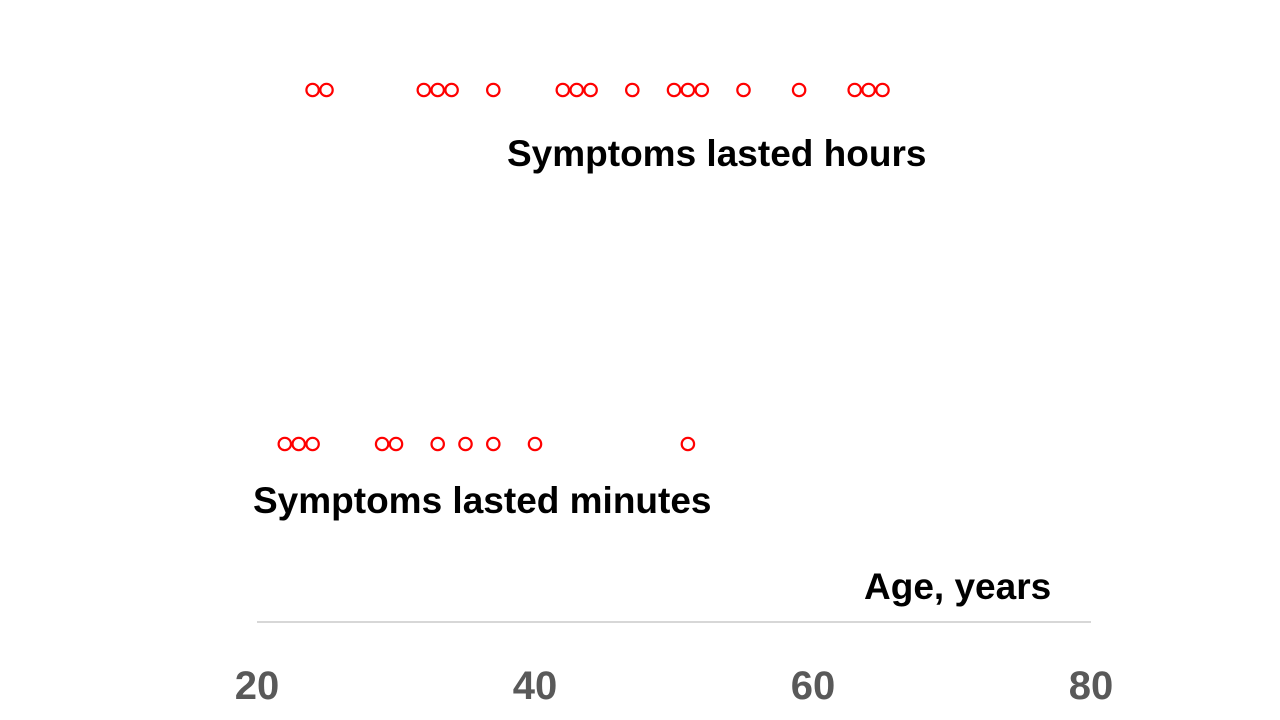 This screenshot has width=1280, height=720. What do you see at coordinates (1091, 686) in the screenshot?
I see `x-tick-label-80: 80` at bounding box center [1091, 686].